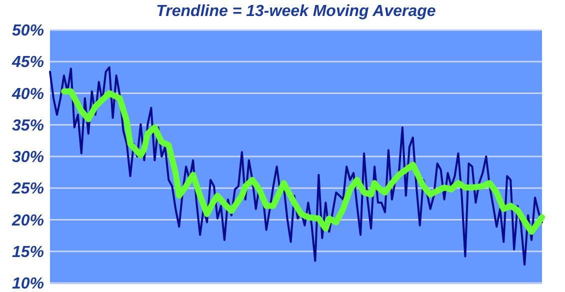 This screenshot has height=292, width=565. What do you see at coordinates (28, 125) in the screenshot?
I see `y-tick-label: 35%` at bounding box center [28, 125].